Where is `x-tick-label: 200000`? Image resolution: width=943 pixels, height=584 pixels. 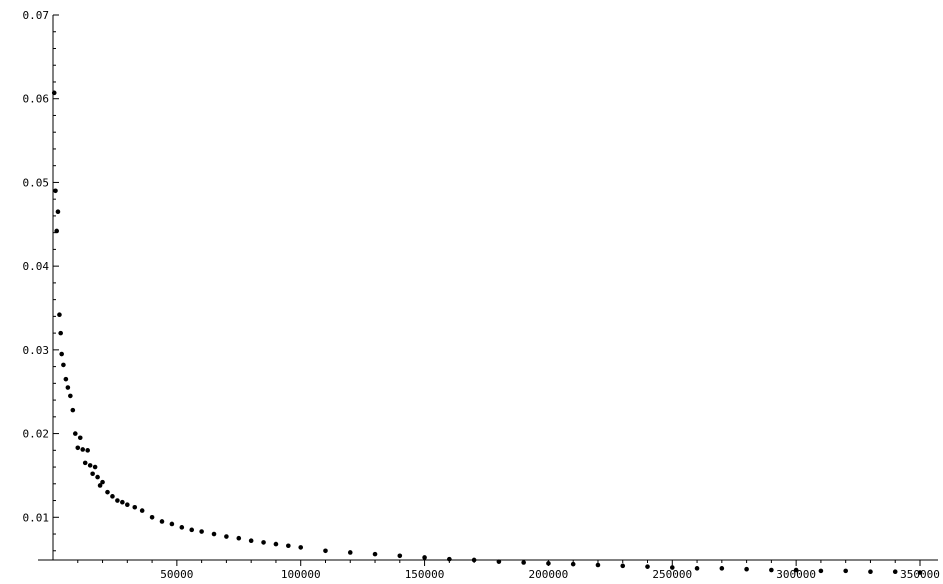 x-tick-label: 200000 is located at coordinates (549, 574).